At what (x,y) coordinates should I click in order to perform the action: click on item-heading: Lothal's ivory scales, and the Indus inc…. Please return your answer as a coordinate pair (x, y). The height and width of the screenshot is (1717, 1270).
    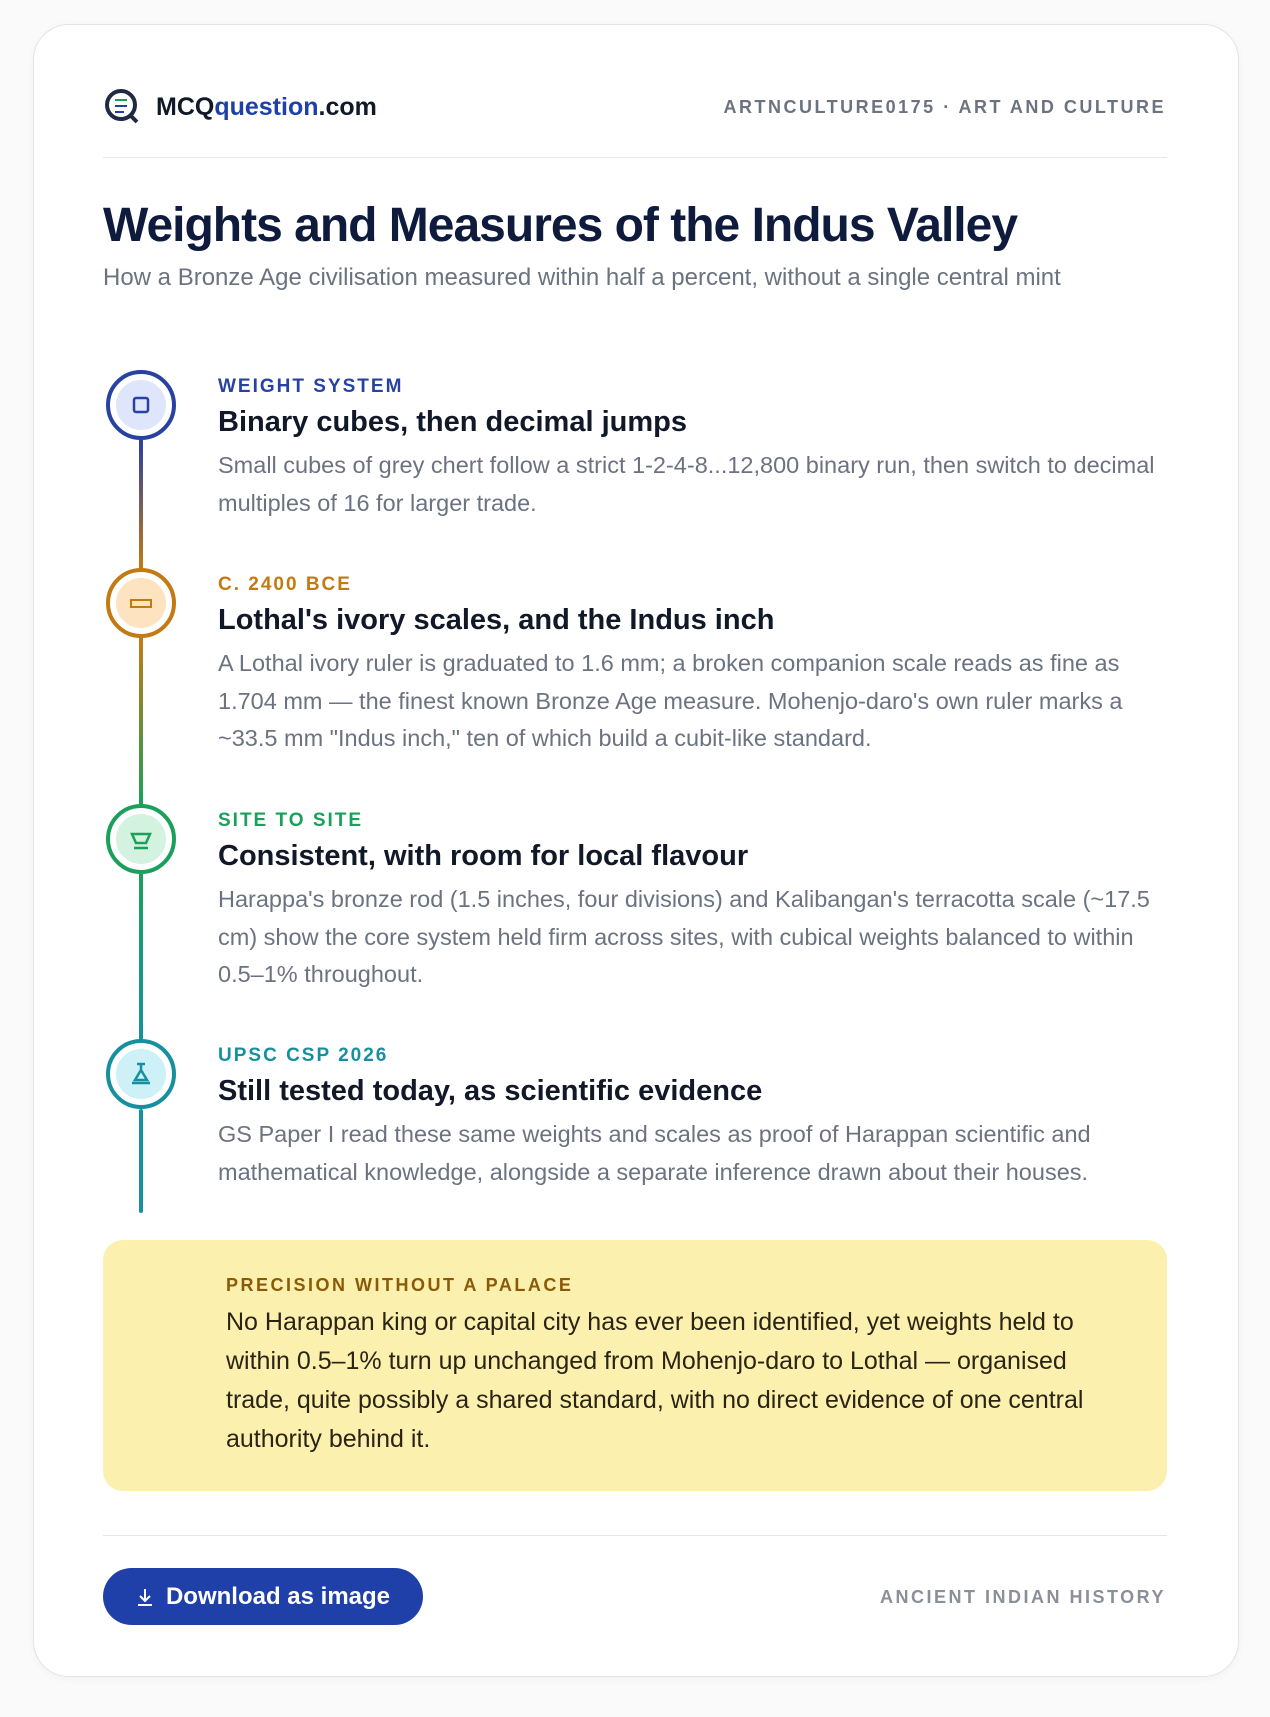
    Looking at the image, I should click on (496, 620).